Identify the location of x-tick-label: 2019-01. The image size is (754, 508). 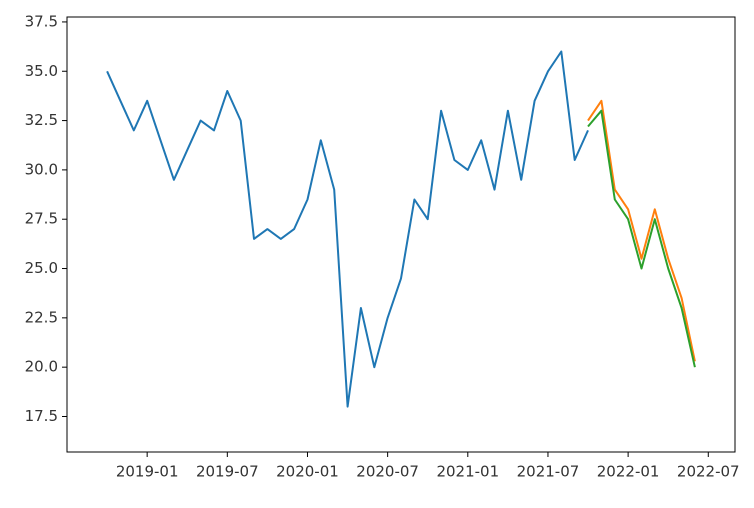
(147, 472).